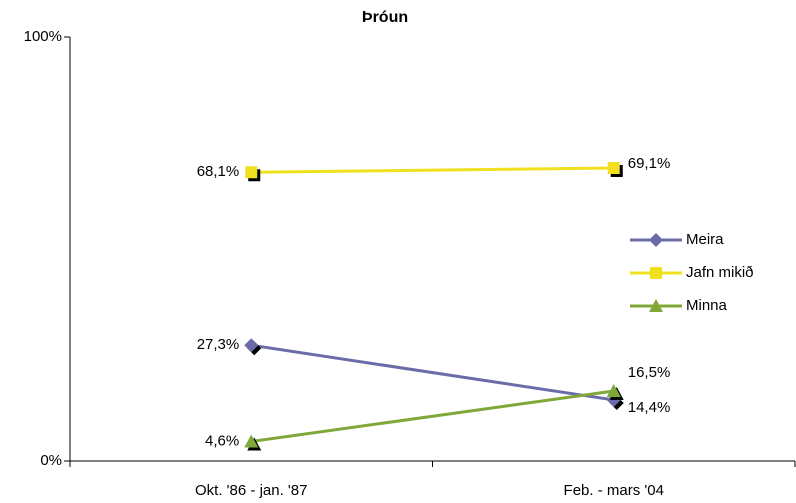  Describe the element at coordinates (649, 163) in the screenshot. I see `data-label: 69,1%` at that location.